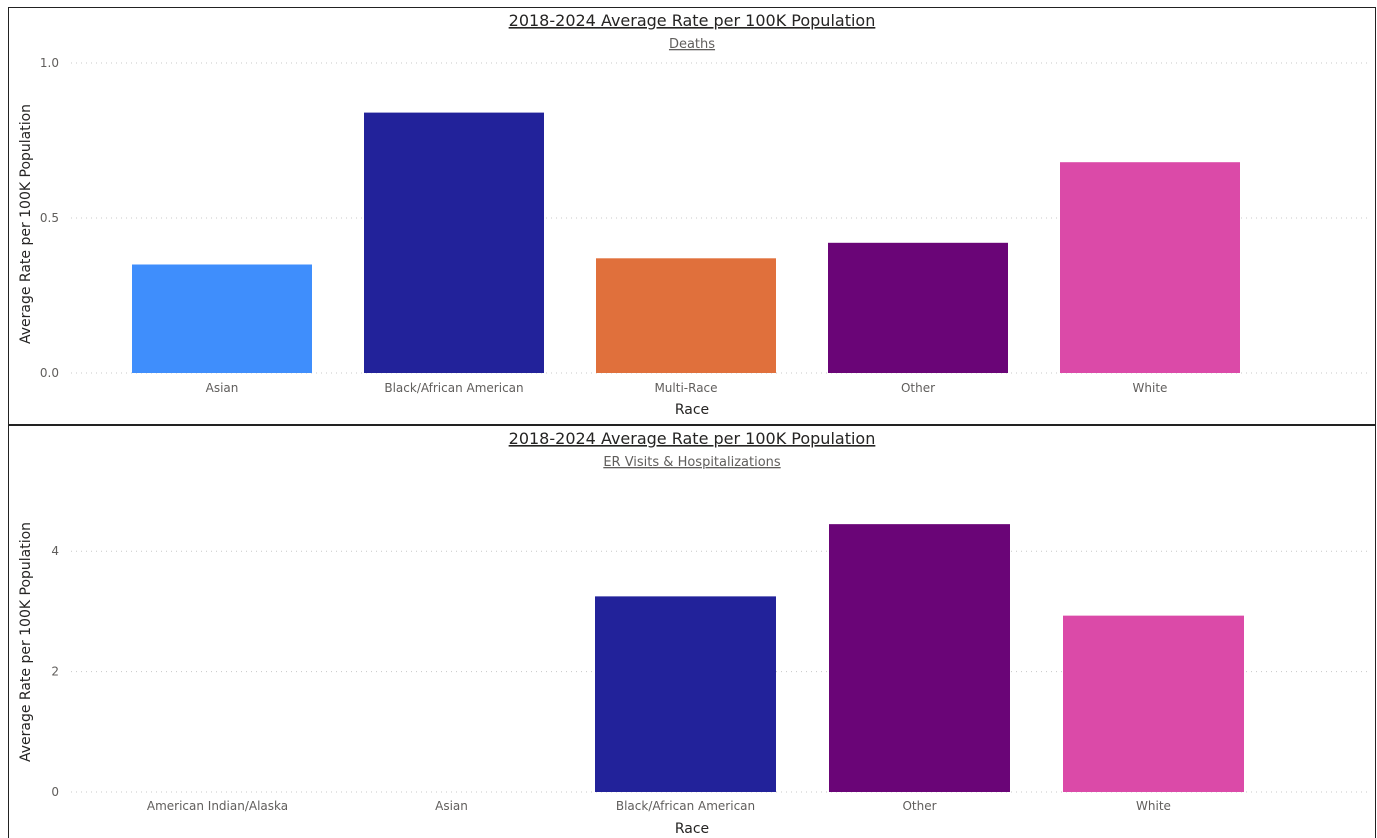  Describe the element at coordinates (692, 462) in the screenshot. I see `chart-subtitle: ER Visits & Hospitalizations` at that location.